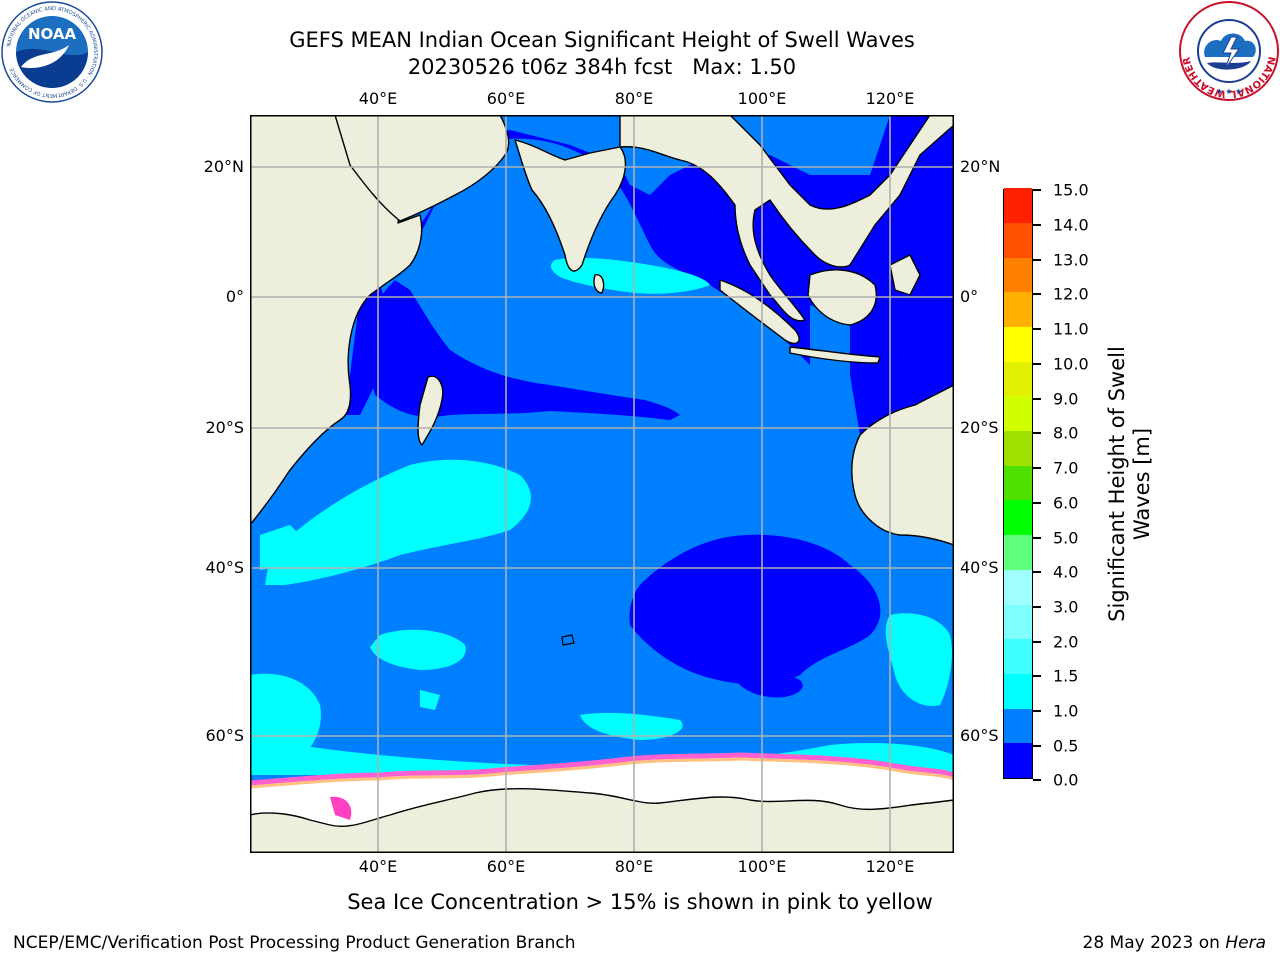 The width and height of the screenshot is (1280, 960). I want to click on sri-lanka, so click(599, 284).